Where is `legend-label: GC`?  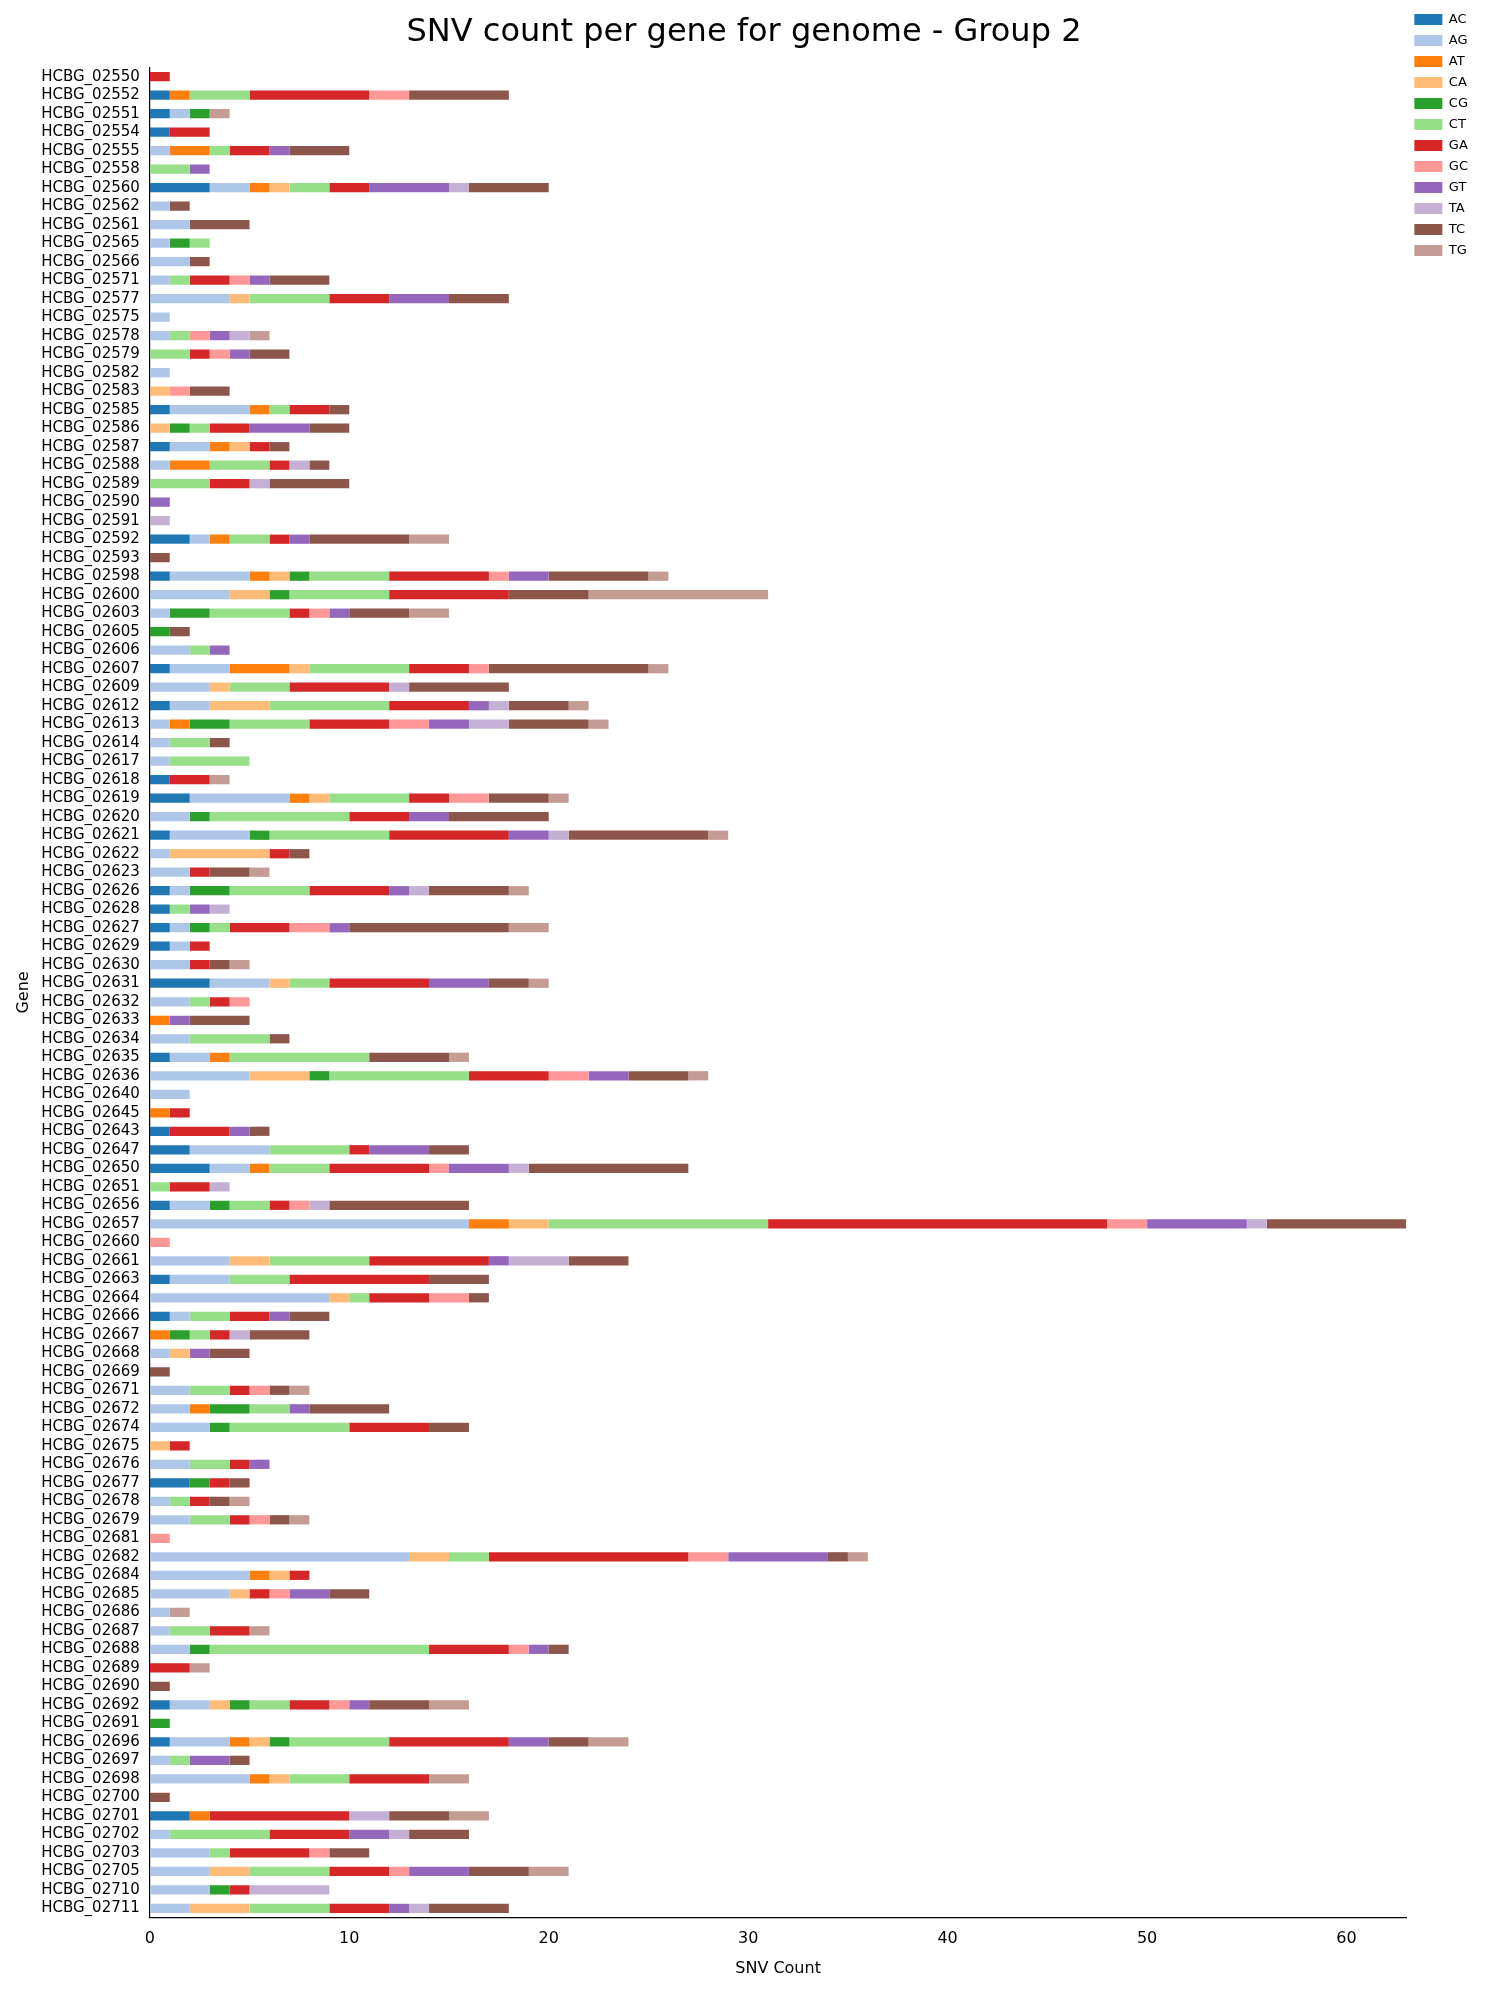 legend-label: GC is located at coordinates (1458, 165).